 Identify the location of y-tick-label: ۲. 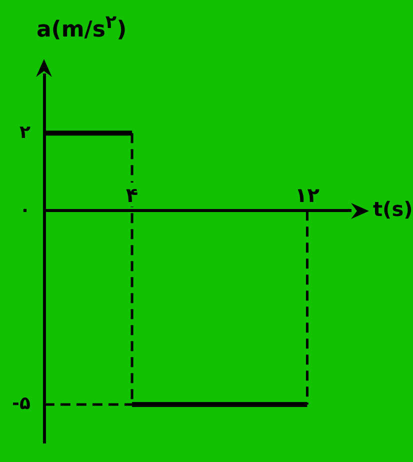
(24, 132).